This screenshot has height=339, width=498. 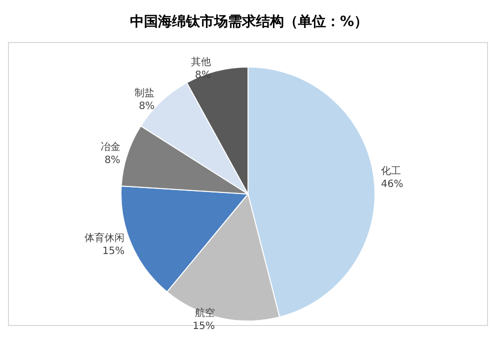 I want to click on data-label: 46%, so click(x=392, y=184).